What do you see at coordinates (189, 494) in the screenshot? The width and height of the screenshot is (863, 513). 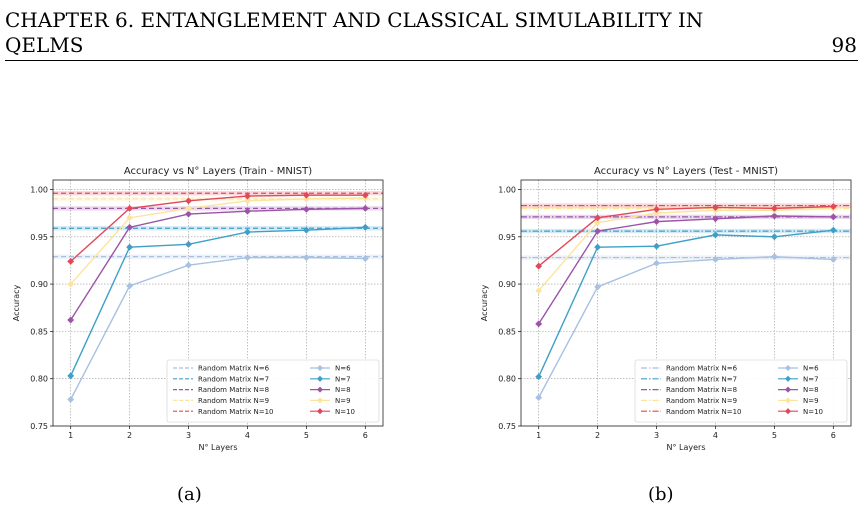 I see `caption-a: (a)` at bounding box center [189, 494].